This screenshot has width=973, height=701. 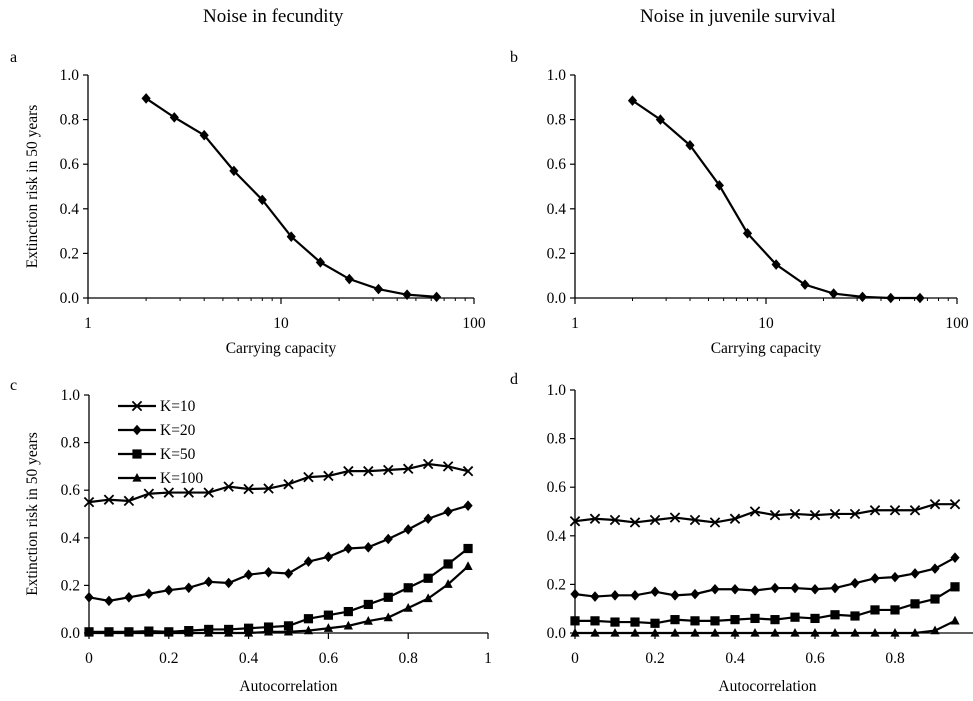 I want to click on series-k10, so click(x=278, y=483).